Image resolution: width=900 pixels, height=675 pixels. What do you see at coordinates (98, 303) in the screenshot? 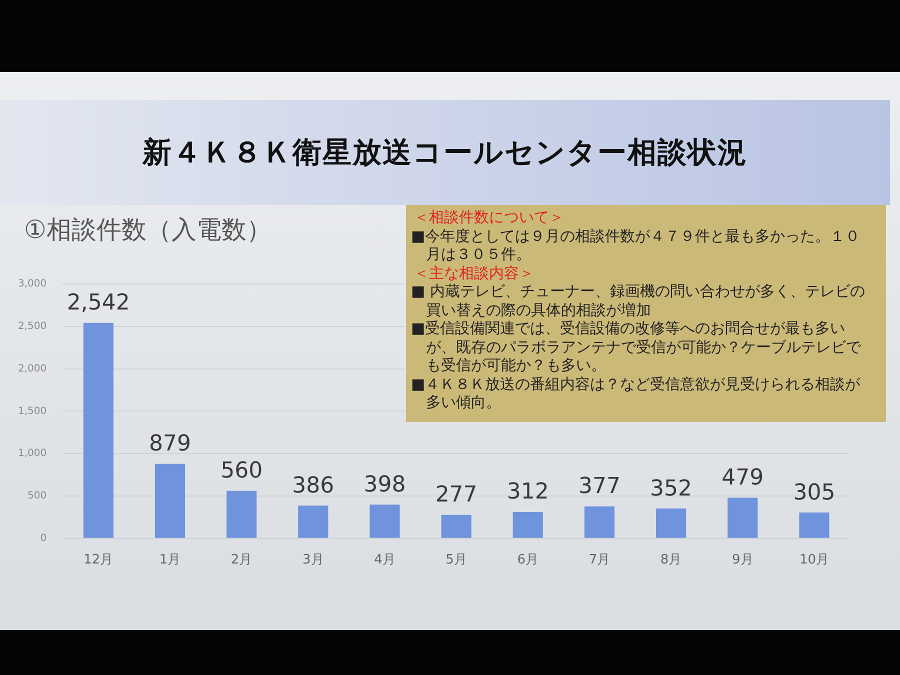
I see `data-label: 2,542` at bounding box center [98, 303].